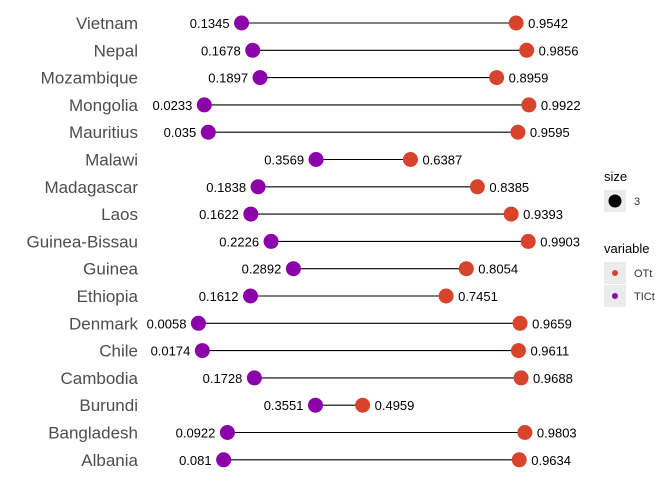  I want to click on legend-label-tict: TICt, so click(644, 297).